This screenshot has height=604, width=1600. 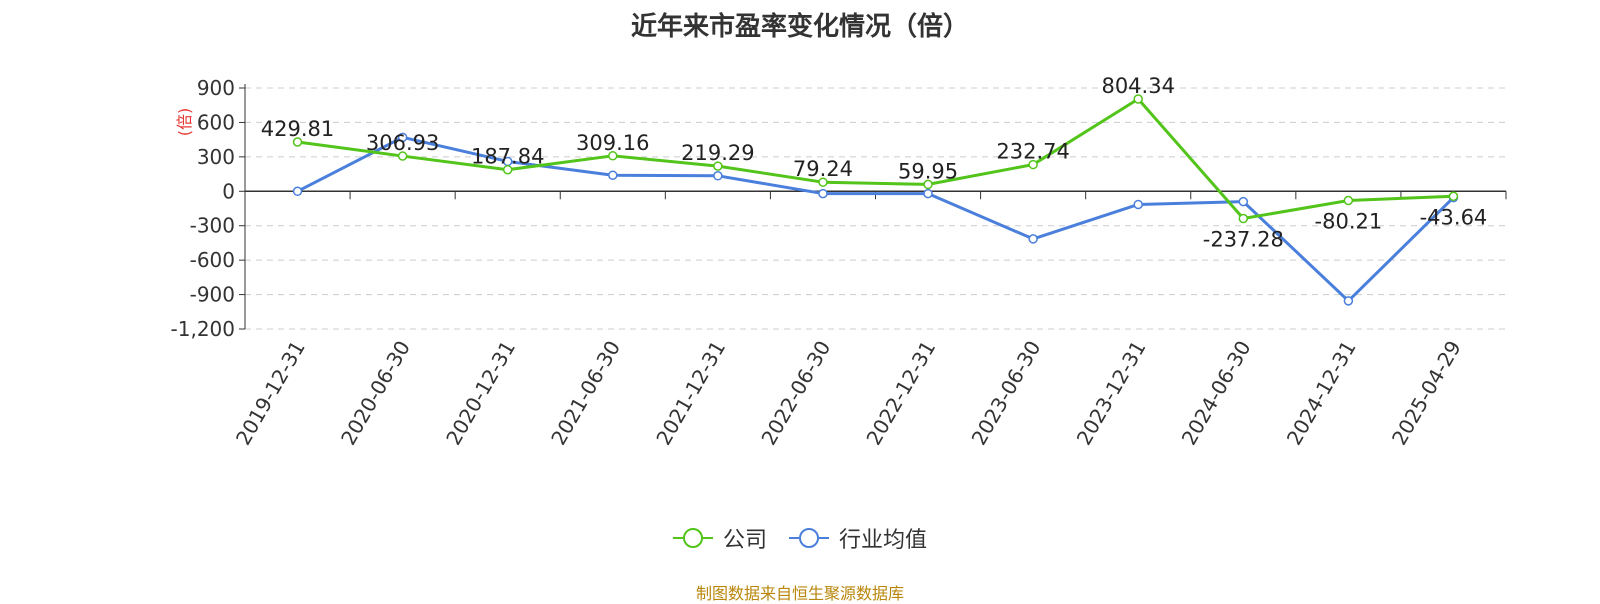 I want to click on x-tick-label: 2020-06-30, so click(x=375, y=393).